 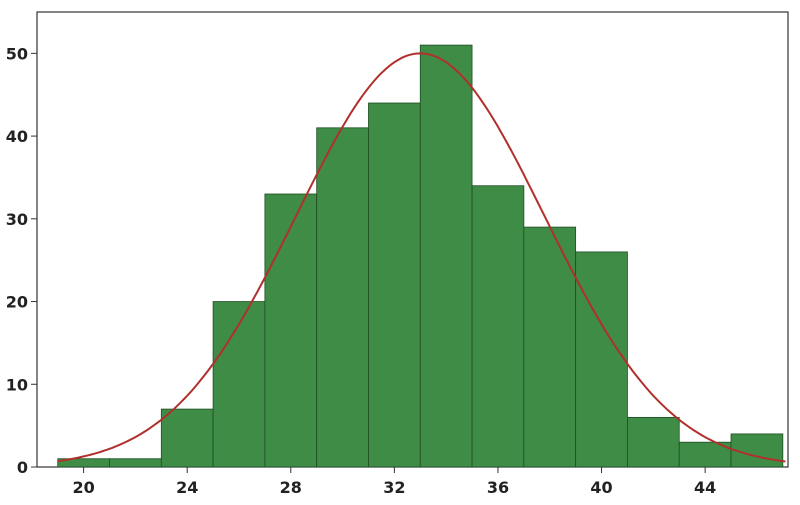 What do you see at coordinates (17, 302) in the screenshot?
I see `y-tick-label: 20` at bounding box center [17, 302].